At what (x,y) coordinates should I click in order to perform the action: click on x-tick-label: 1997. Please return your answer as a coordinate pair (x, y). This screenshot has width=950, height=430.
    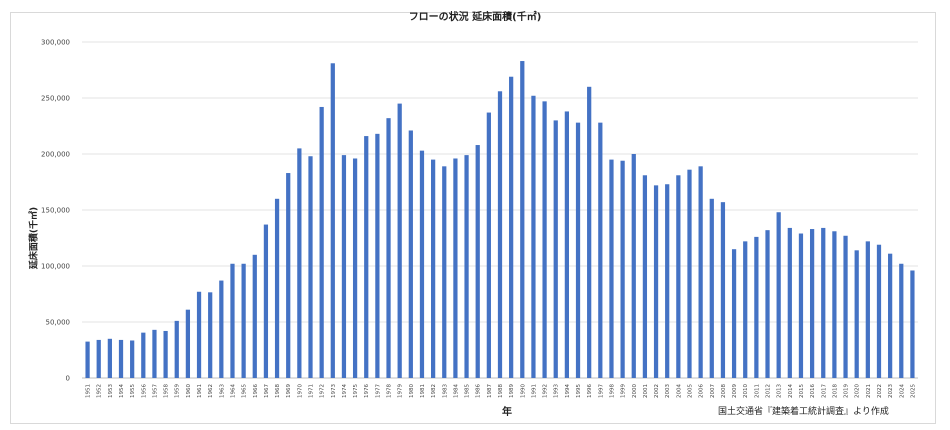
    Looking at the image, I should click on (601, 391).